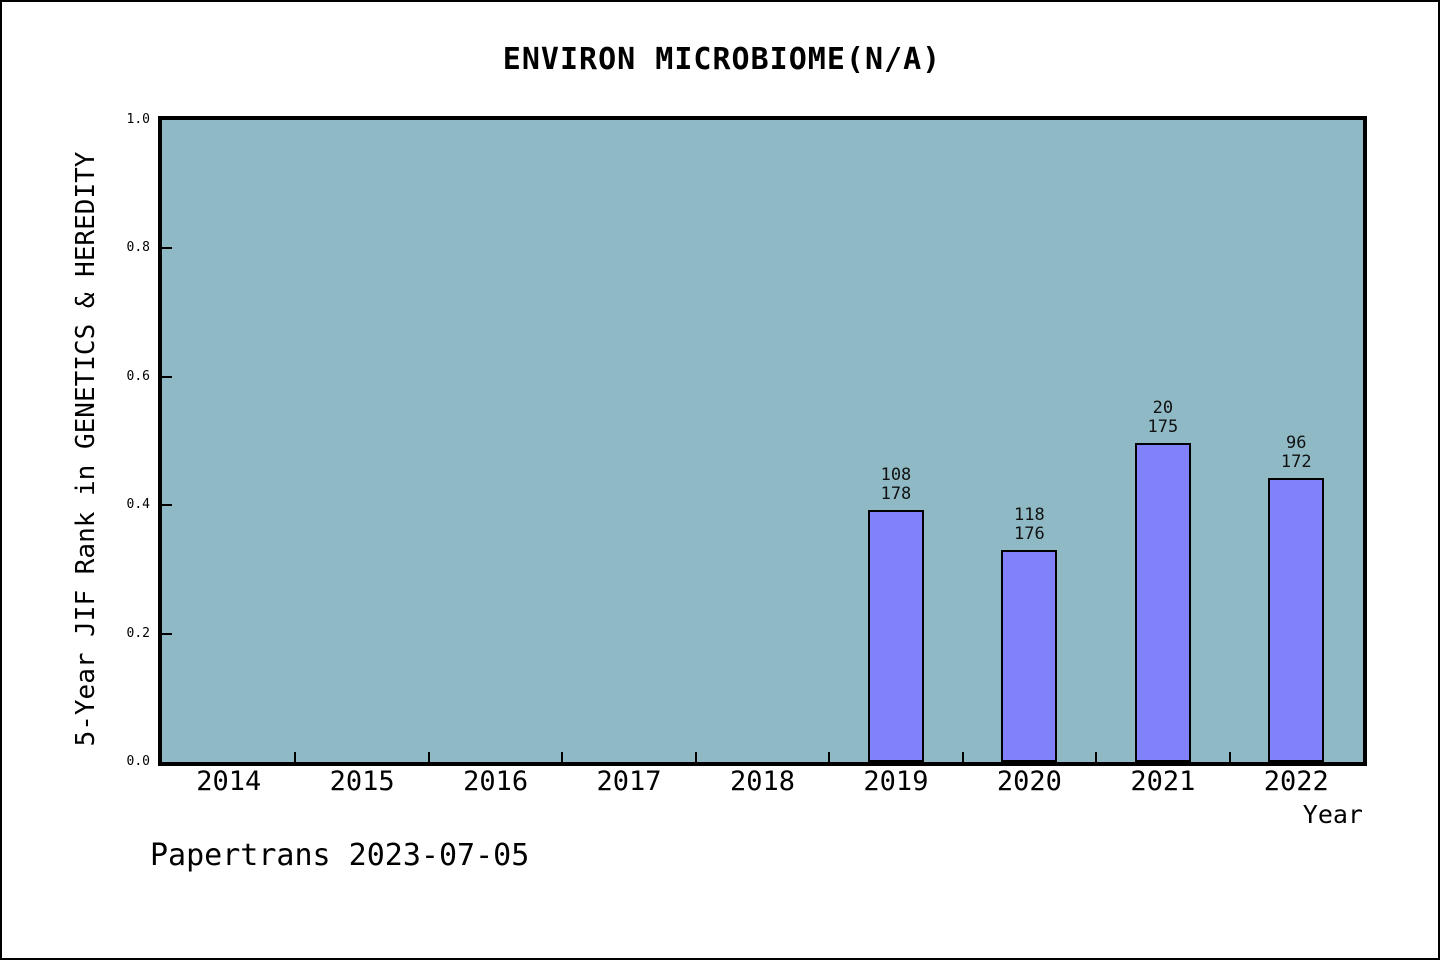  Describe the element at coordinates (362, 781) in the screenshot. I see `x-tick-label-2015: 2015` at that location.